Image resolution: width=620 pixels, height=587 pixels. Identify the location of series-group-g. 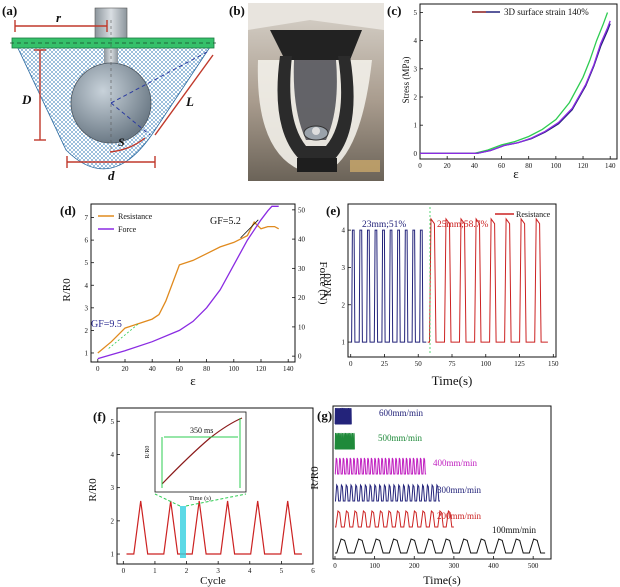
(440, 480).